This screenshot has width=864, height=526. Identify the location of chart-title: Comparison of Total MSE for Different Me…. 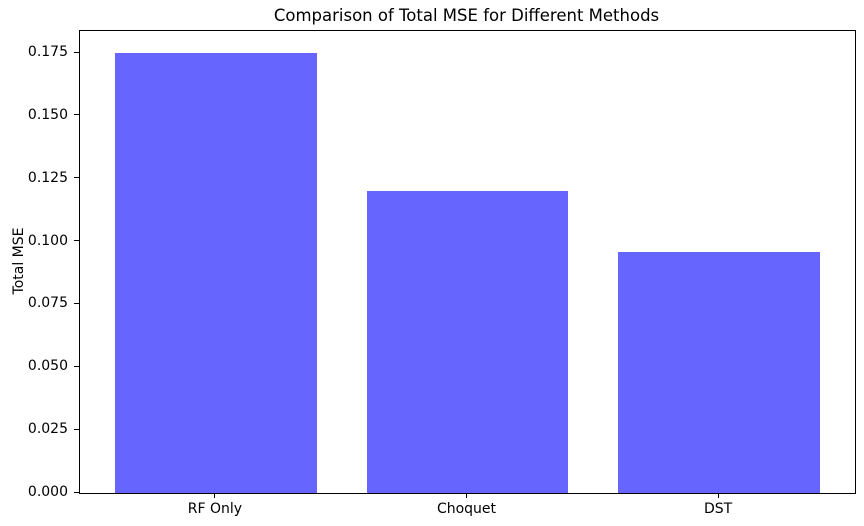
(466, 15).